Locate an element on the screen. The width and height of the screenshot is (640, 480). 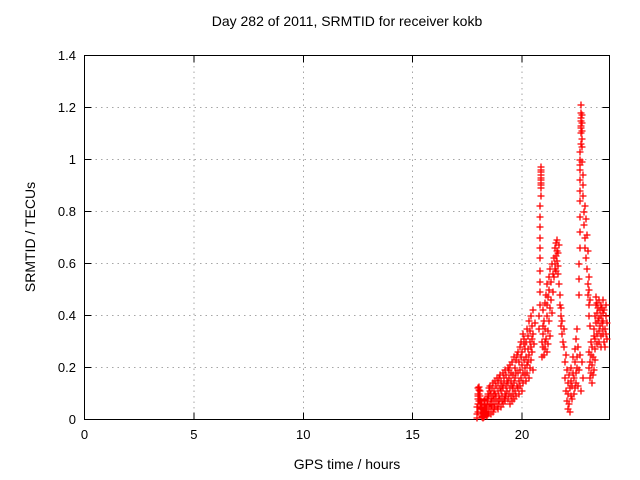
x-tick-label: 15 is located at coordinates (412, 434).